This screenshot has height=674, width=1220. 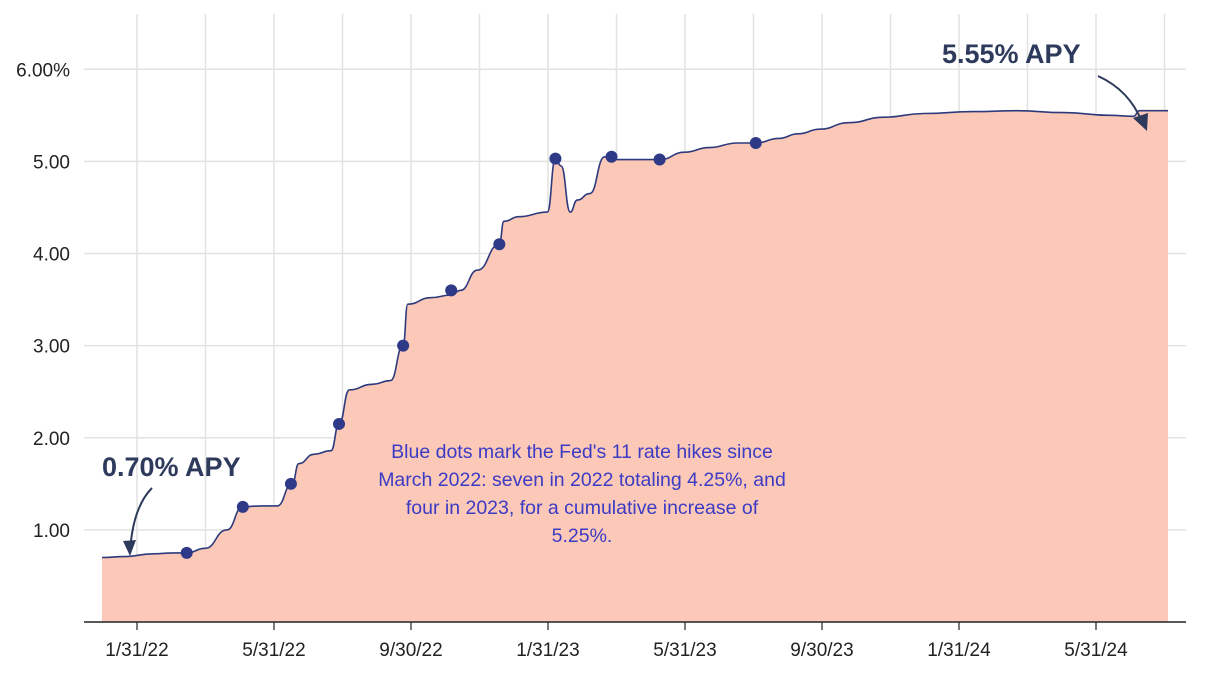 What do you see at coordinates (1096, 650) in the screenshot?
I see `x-tick-label: 5/31/24` at bounding box center [1096, 650].